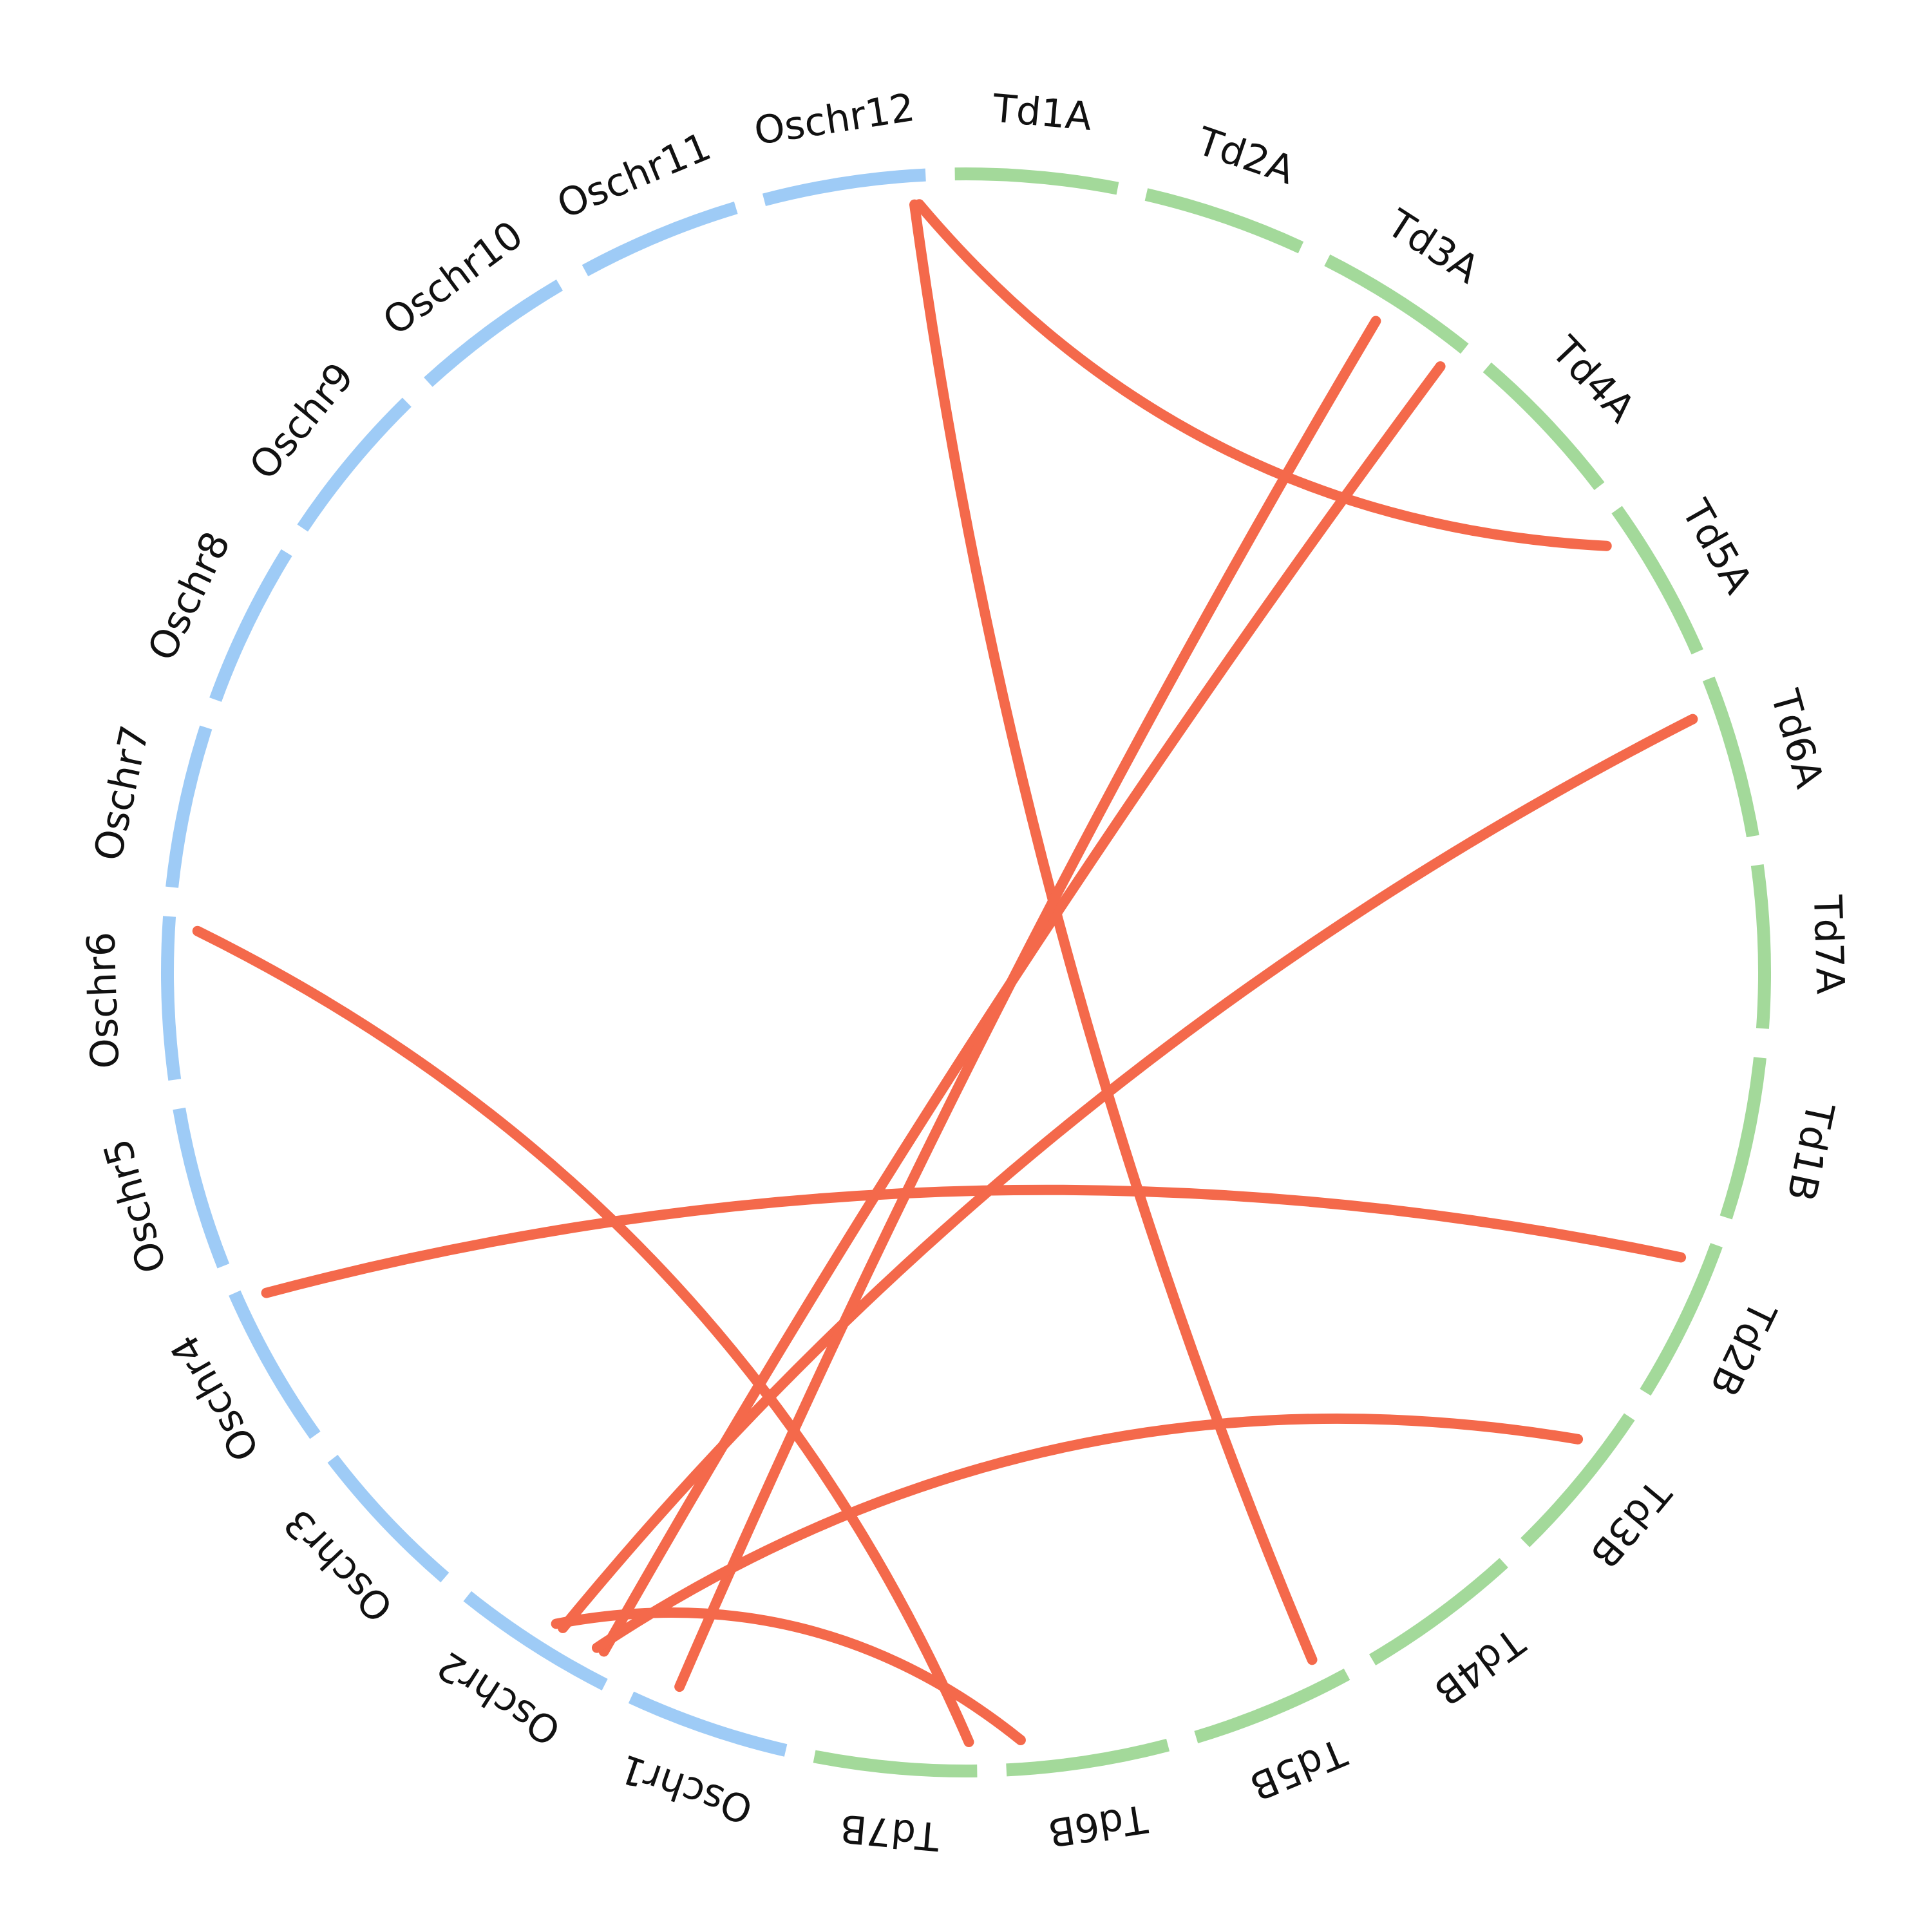 This screenshot has width=1932, height=1932. What do you see at coordinates (1578, 1481) in the screenshot?
I see `chromosome-arc-td3b` at bounding box center [1578, 1481].